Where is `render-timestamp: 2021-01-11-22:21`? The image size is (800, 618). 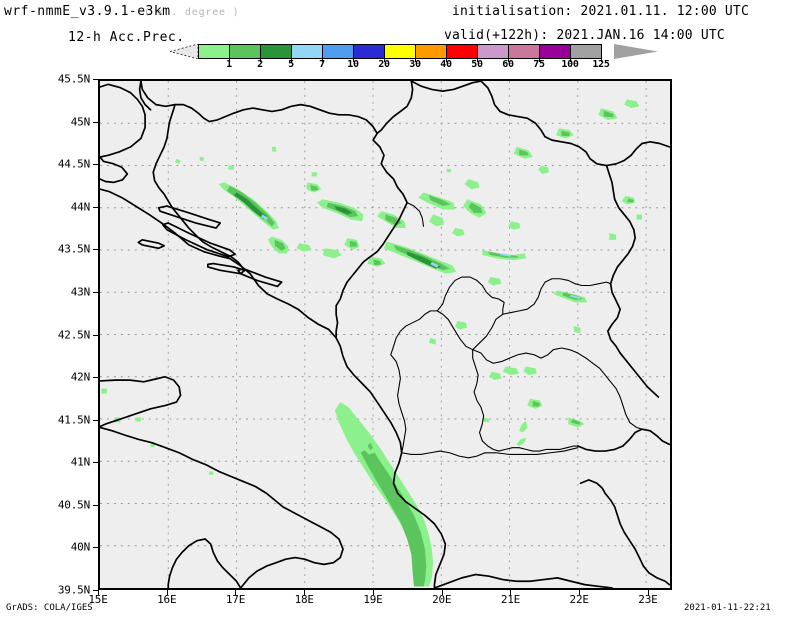
render-timestamp: 2021-01-11-22:21 is located at coordinates (727, 608).